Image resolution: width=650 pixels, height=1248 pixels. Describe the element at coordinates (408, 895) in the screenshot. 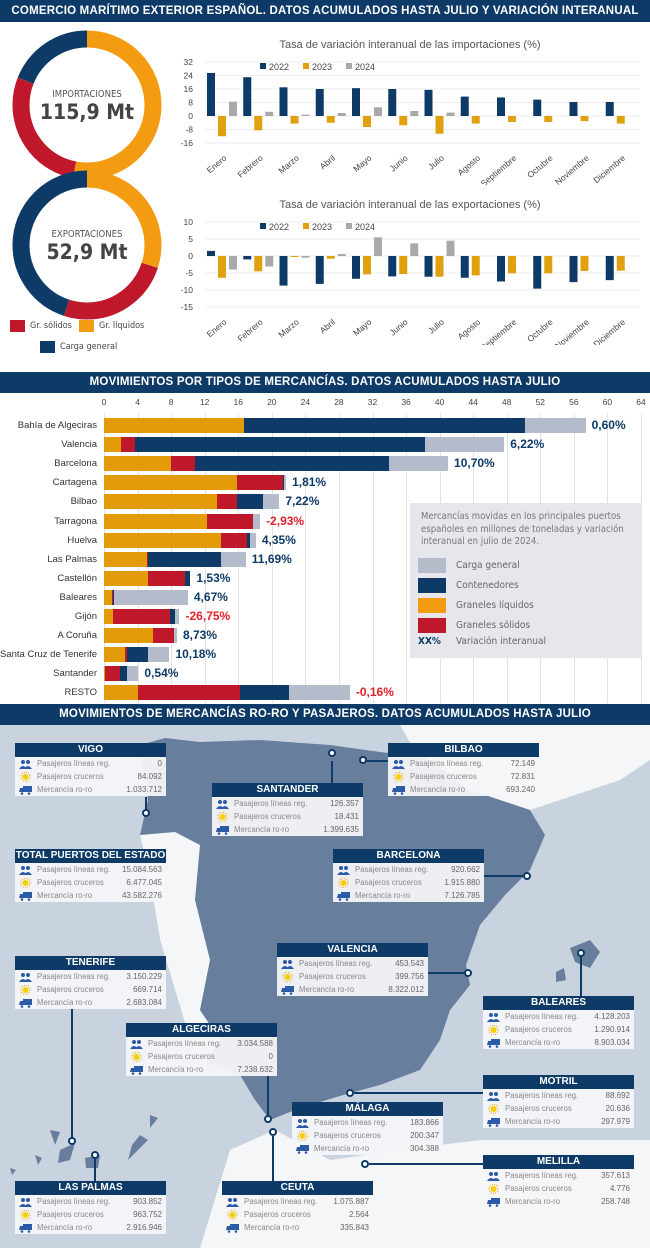

I see `port-box-row: Mercancía ro-ro 7.126.785` at that location.